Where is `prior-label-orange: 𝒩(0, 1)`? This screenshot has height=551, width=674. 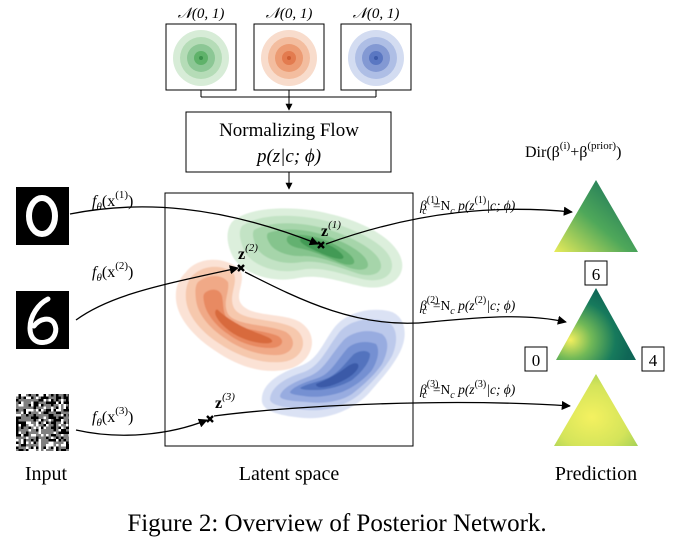
prior-label-orange: 𝒩(0, 1) is located at coordinates (289, 14).